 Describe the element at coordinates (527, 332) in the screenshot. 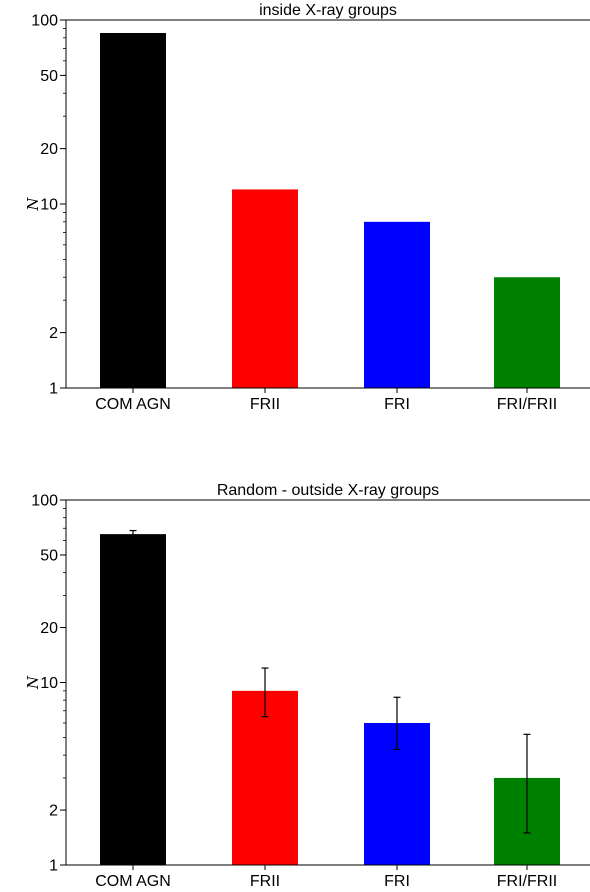

I see `bar-fri-frii` at that location.